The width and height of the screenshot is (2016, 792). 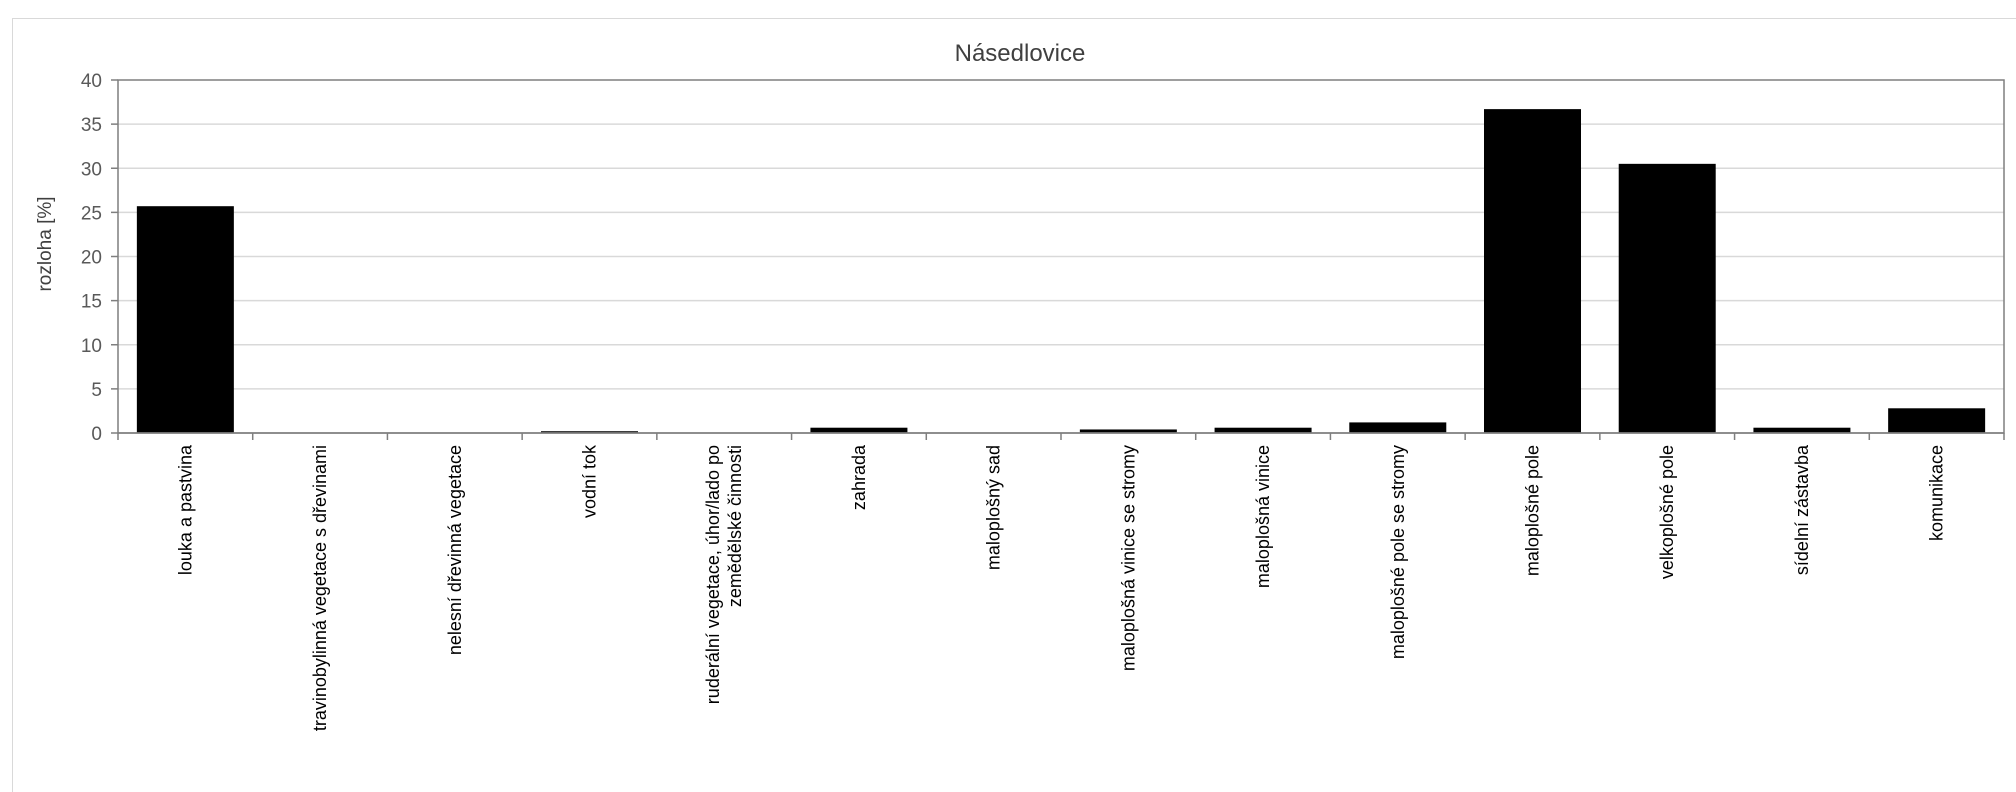 I want to click on x-tick-label-line: zahrada, so click(x=859, y=477).